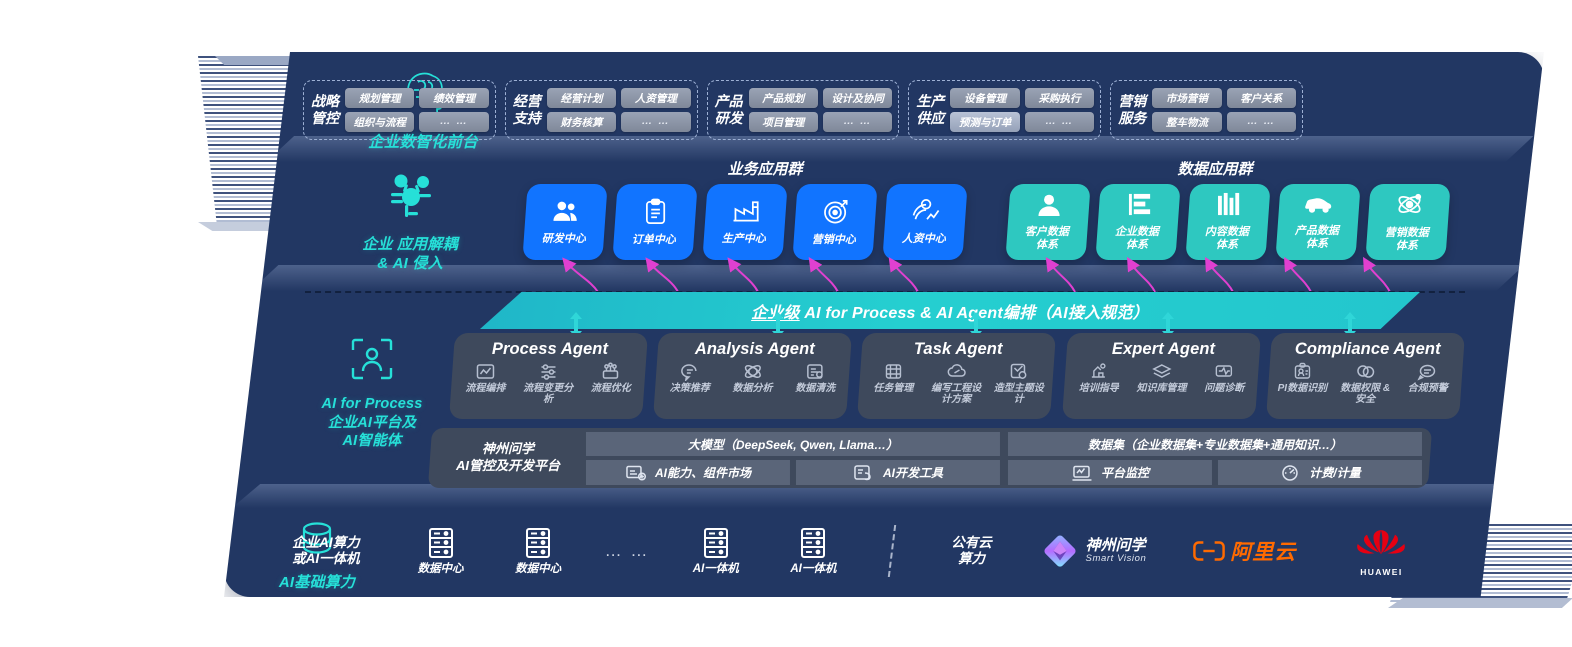 Image resolution: width=1572 pixels, height=647 pixels. Describe the element at coordinates (1187, 122) in the screenshot. I see `tag: 整车物流` at that location.